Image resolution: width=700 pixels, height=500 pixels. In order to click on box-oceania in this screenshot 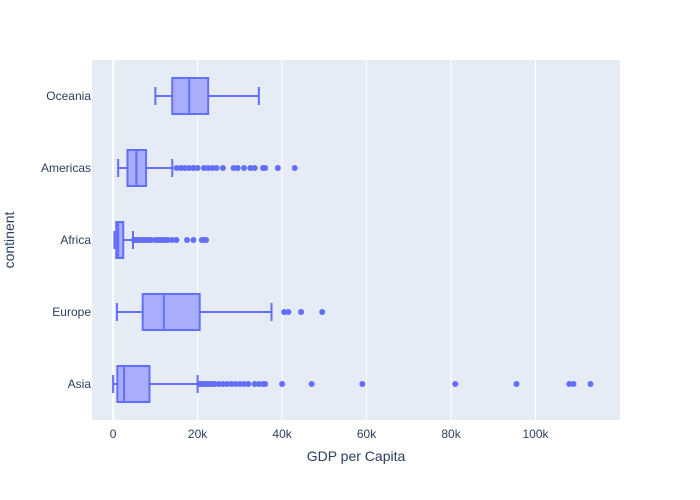, I will do `click(207, 96)`.